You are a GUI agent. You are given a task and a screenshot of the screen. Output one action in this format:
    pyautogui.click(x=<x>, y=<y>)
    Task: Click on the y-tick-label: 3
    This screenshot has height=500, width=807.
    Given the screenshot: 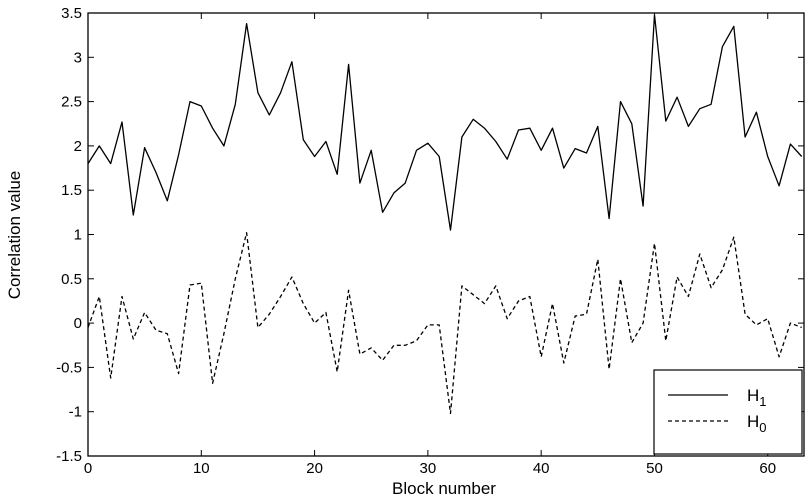 What is the action you would take?
    pyautogui.click(x=78, y=57)
    